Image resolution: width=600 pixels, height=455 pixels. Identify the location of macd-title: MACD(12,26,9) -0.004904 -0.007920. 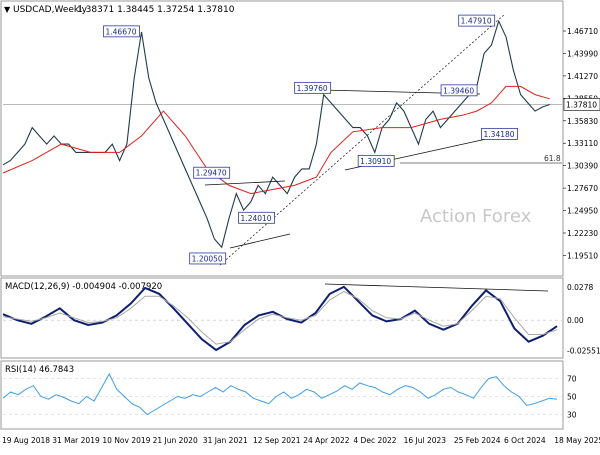
(83, 287).